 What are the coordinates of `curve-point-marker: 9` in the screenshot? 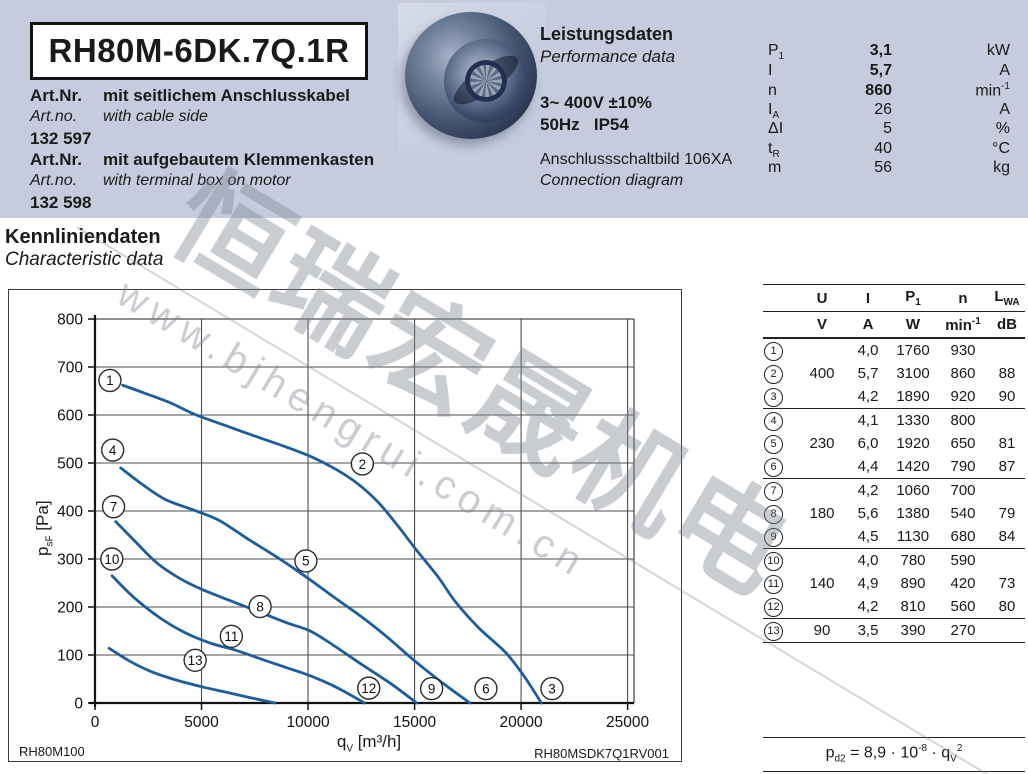 It's located at (431, 688).